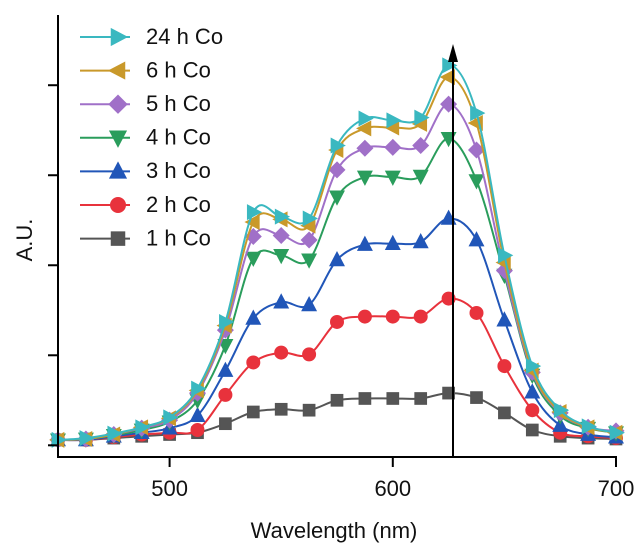 This screenshot has height=547, width=641. Describe the element at coordinates (453, 53) in the screenshot. I see `arrow-head` at that location.